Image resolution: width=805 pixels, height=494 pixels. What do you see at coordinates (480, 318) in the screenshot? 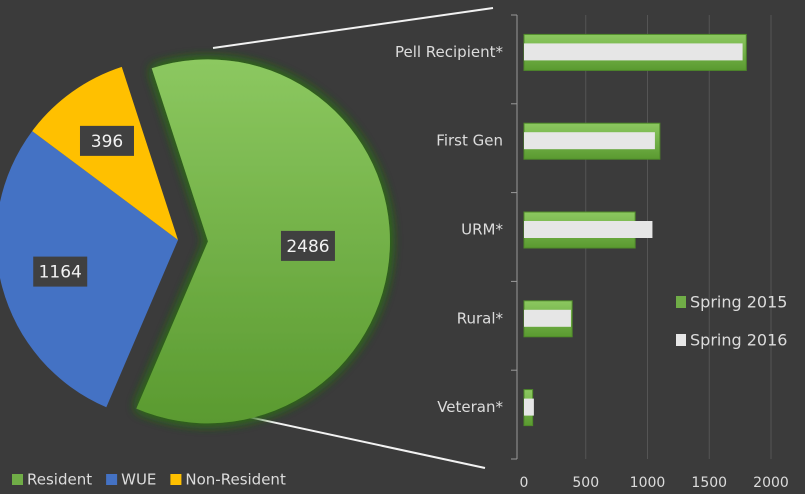
I see `y-tick-label: Rural*` at bounding box center [480, 318].